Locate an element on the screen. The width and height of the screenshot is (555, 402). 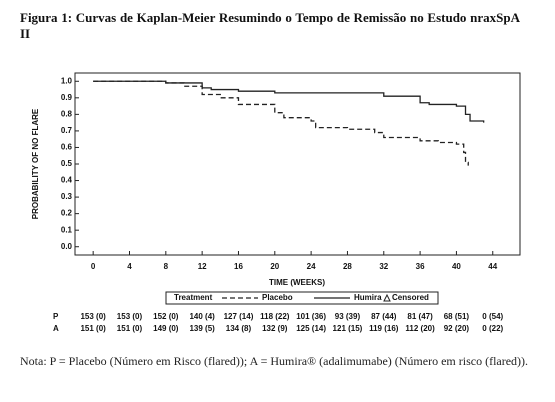
legend-label: Placebo is located at coordinates (277, 297).